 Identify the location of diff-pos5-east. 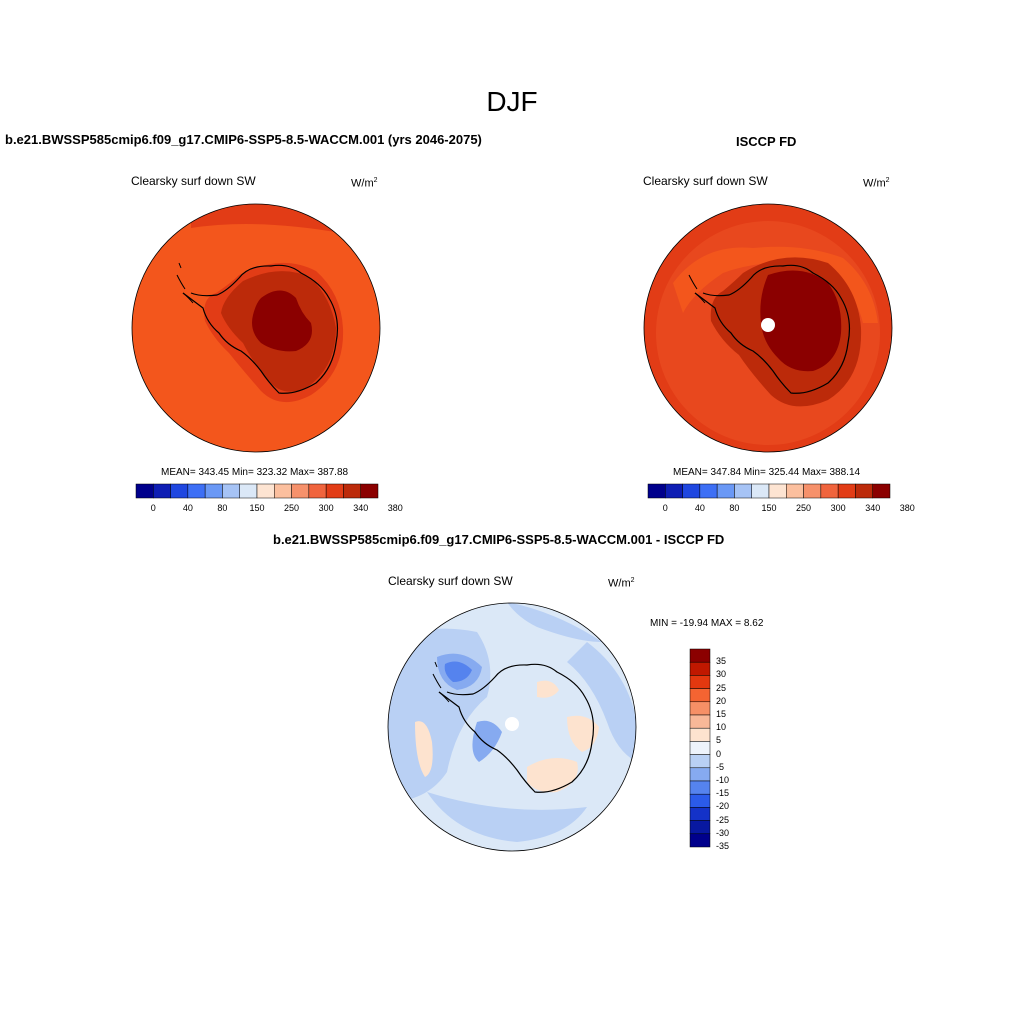
(583, 733).